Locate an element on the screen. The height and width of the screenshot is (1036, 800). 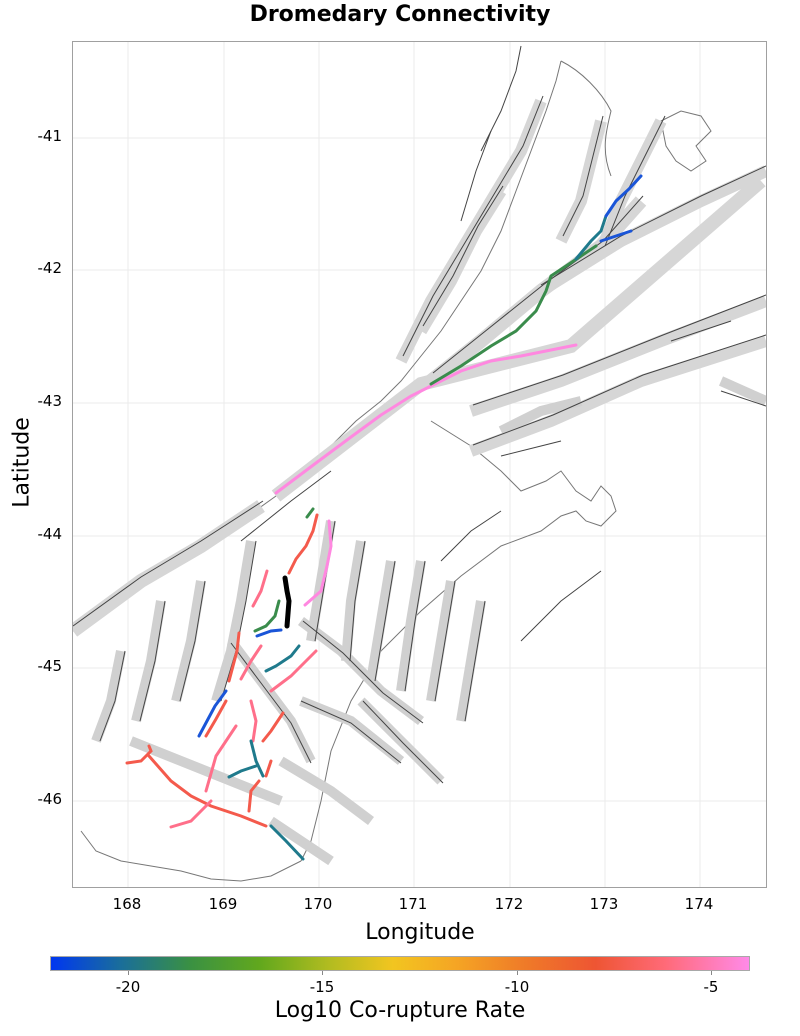
y-tick: -42 is located at coordinates (50, 268).